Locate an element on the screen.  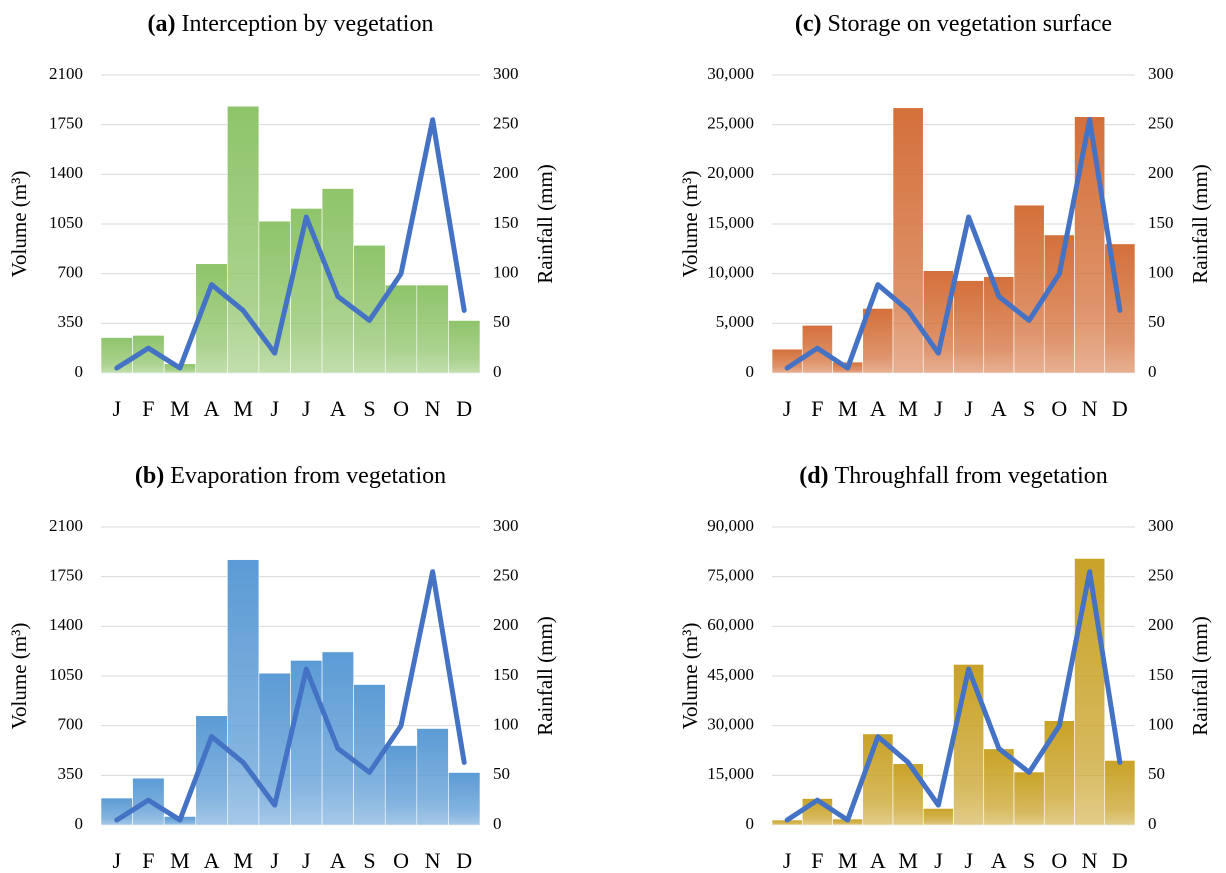
y-tick-label: 15,000 is located at coordinates (730, 222).